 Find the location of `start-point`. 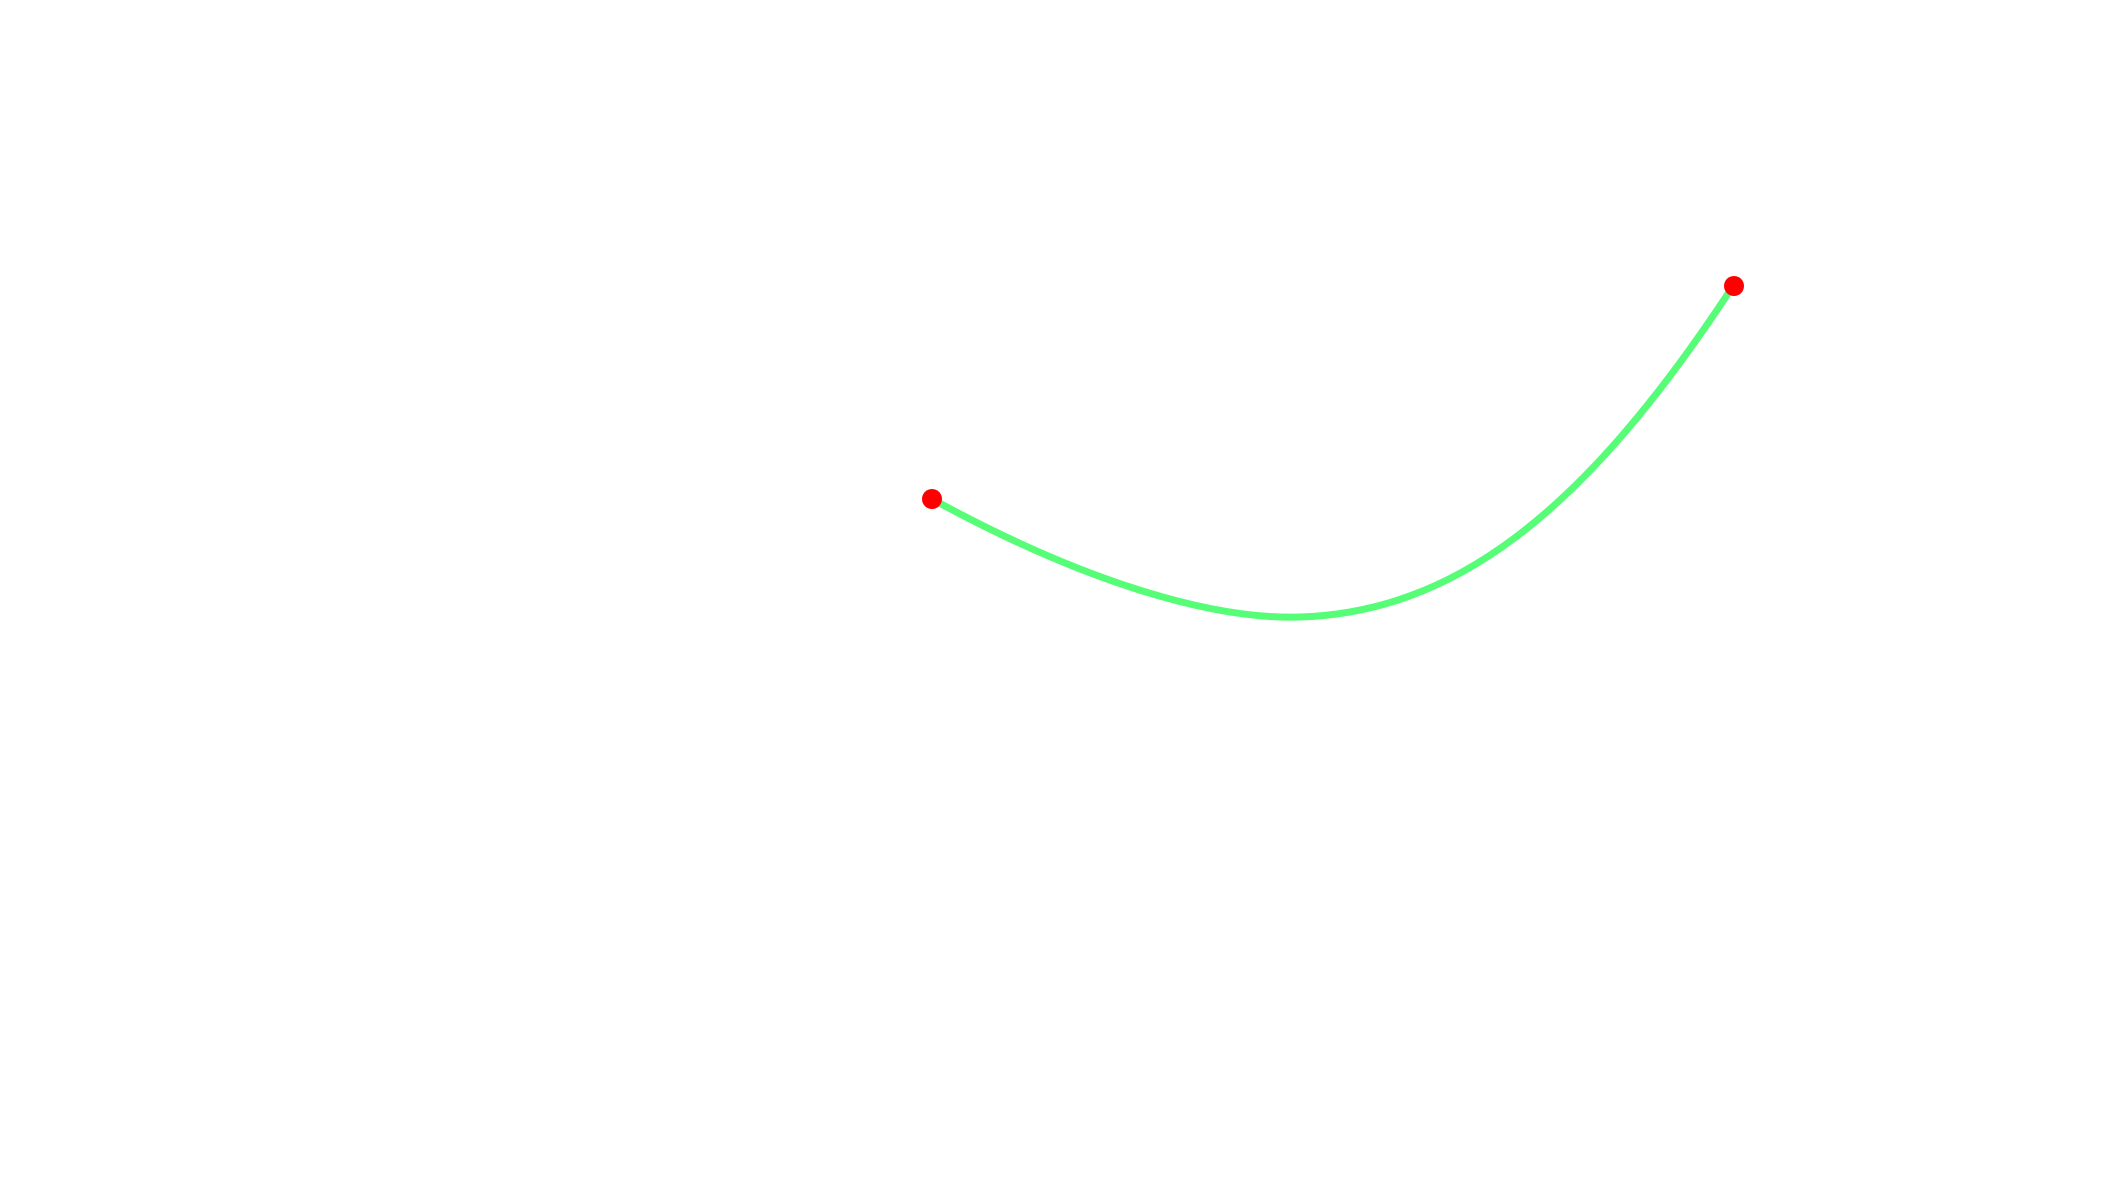

start-point is located at coordinates (932, 499).